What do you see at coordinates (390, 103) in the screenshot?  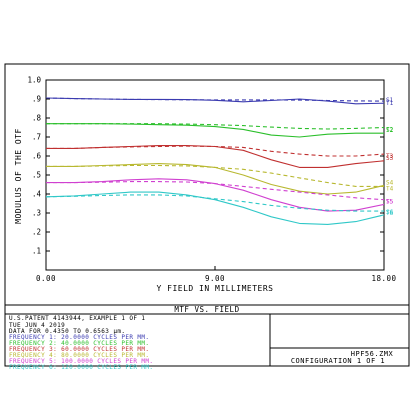 I see `series-label-t1: T1` at bounding box center [390, 103].